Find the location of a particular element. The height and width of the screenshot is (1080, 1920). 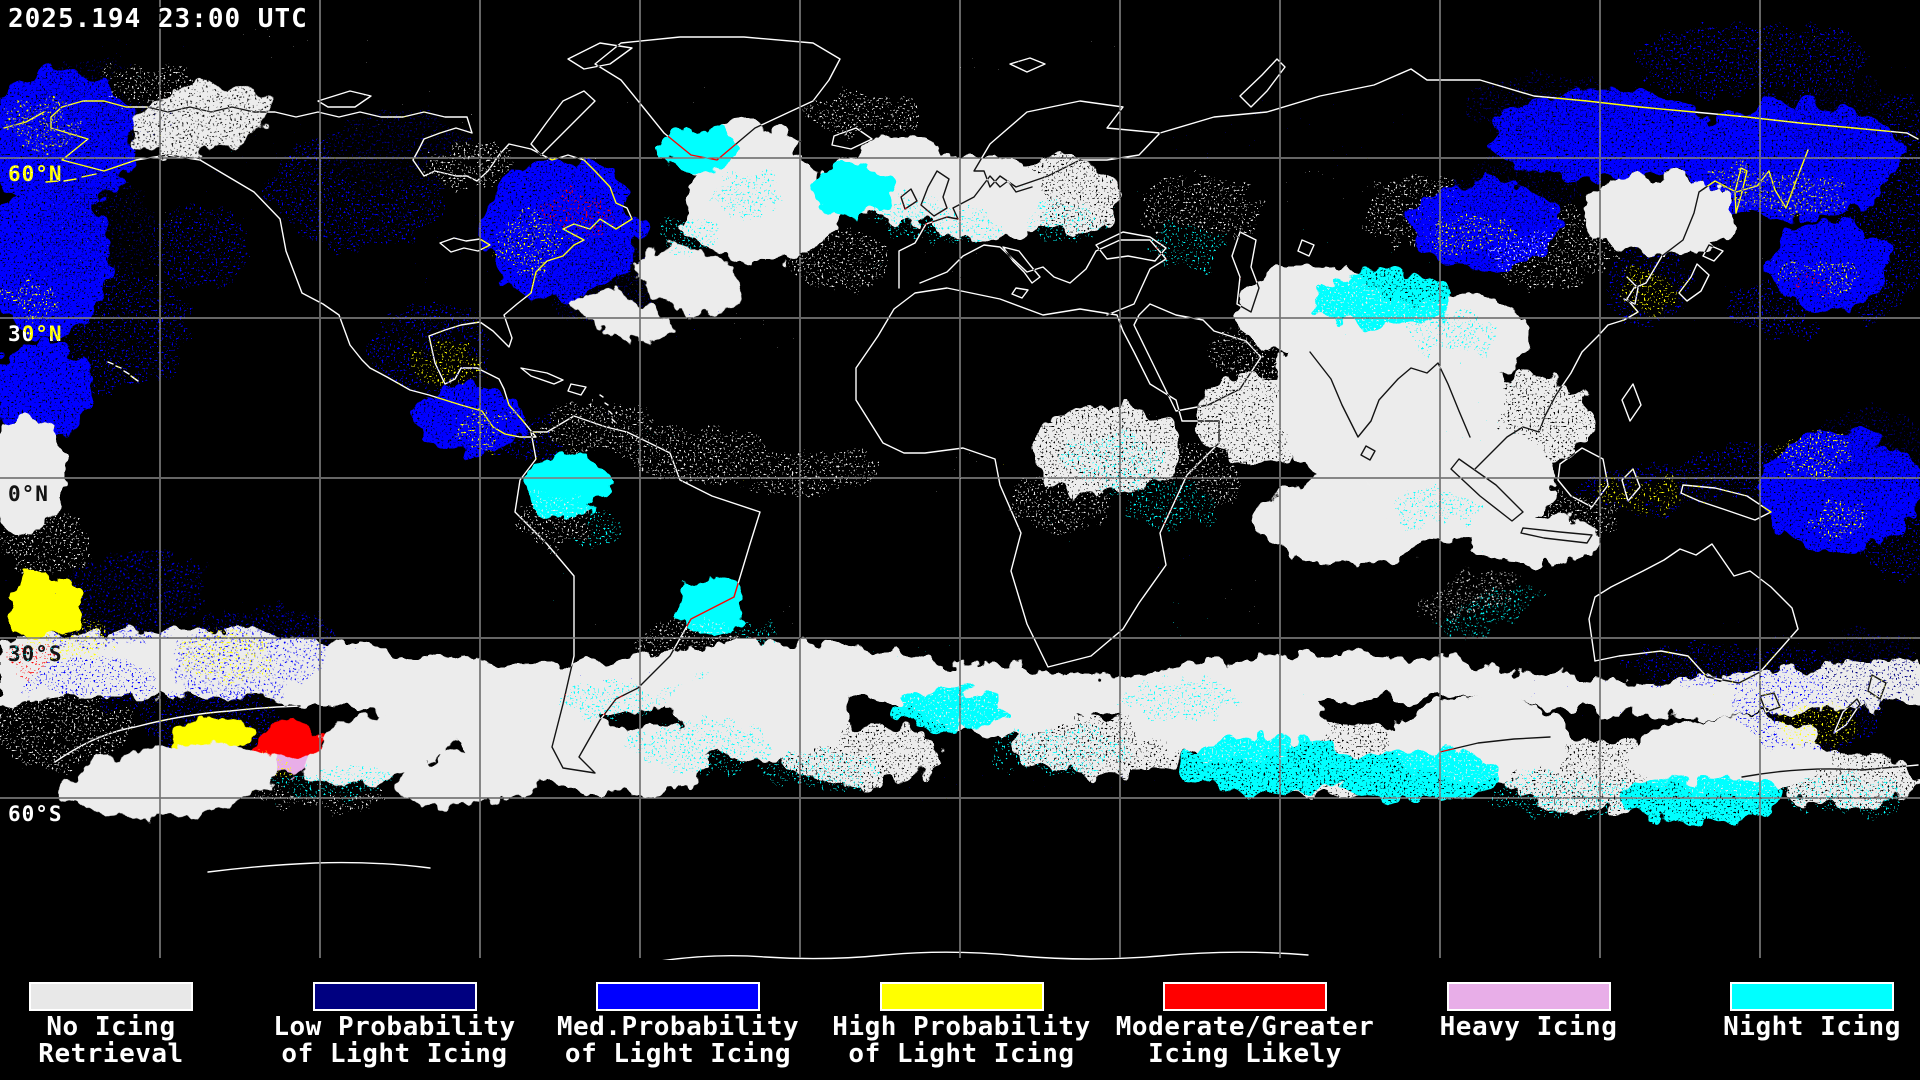

legend-label: Med.Probability of Light Icing is located at coordinates (678, 1041).